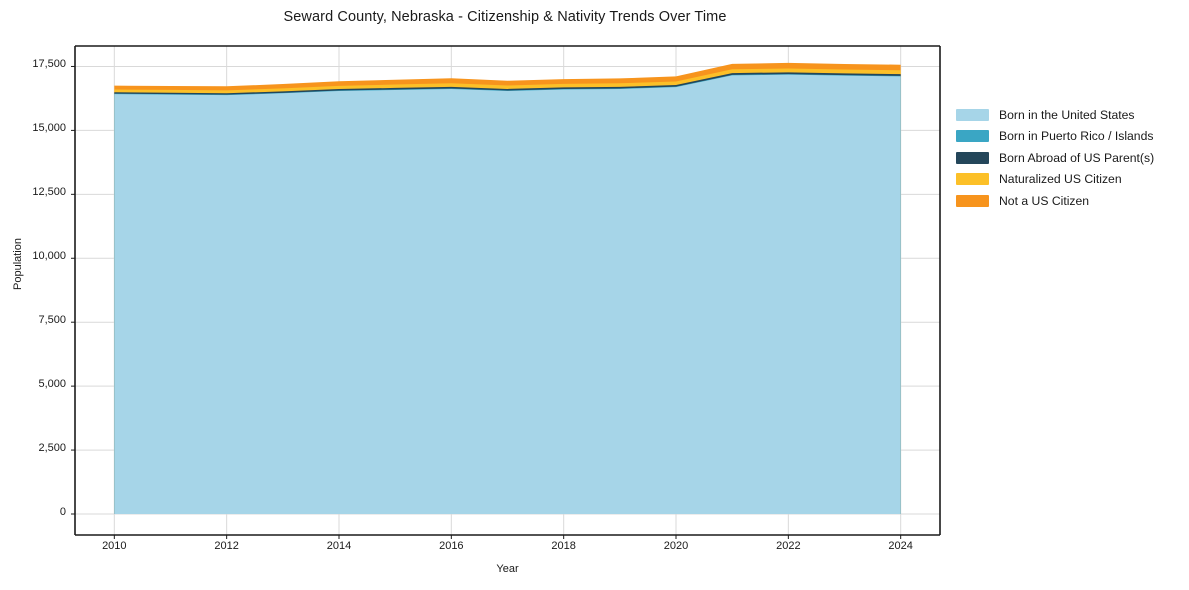 The height and width of the screenshot is (590, 1189). I want to click on y-tick-label: 5,000, so click(52, 384).